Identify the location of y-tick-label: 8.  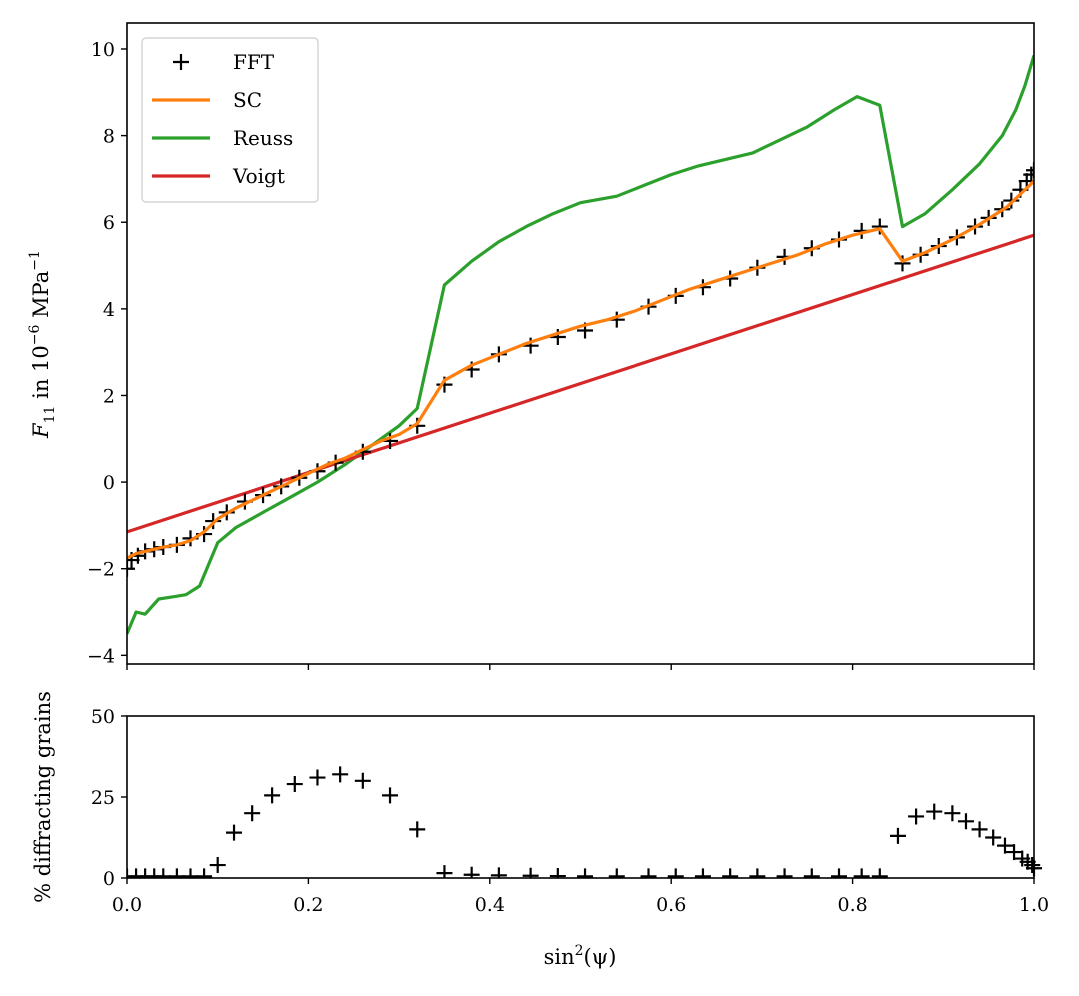
(109, 137).